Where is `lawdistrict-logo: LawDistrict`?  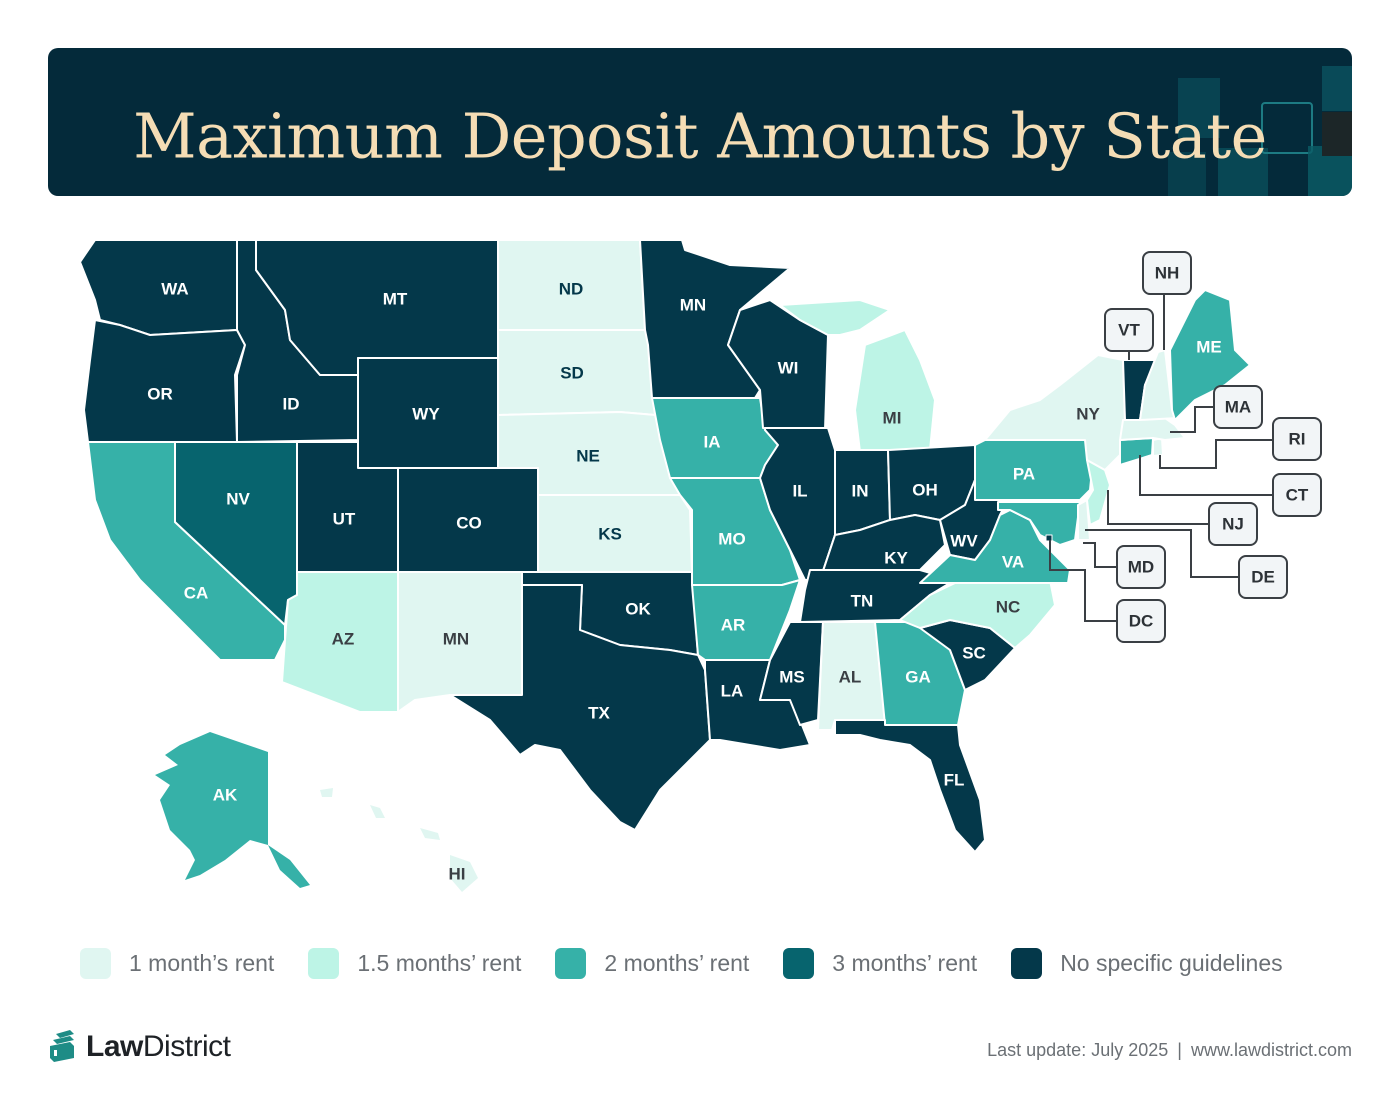 lawdistrict-logo: LawDistrict is located at coordinates (139, 1047).